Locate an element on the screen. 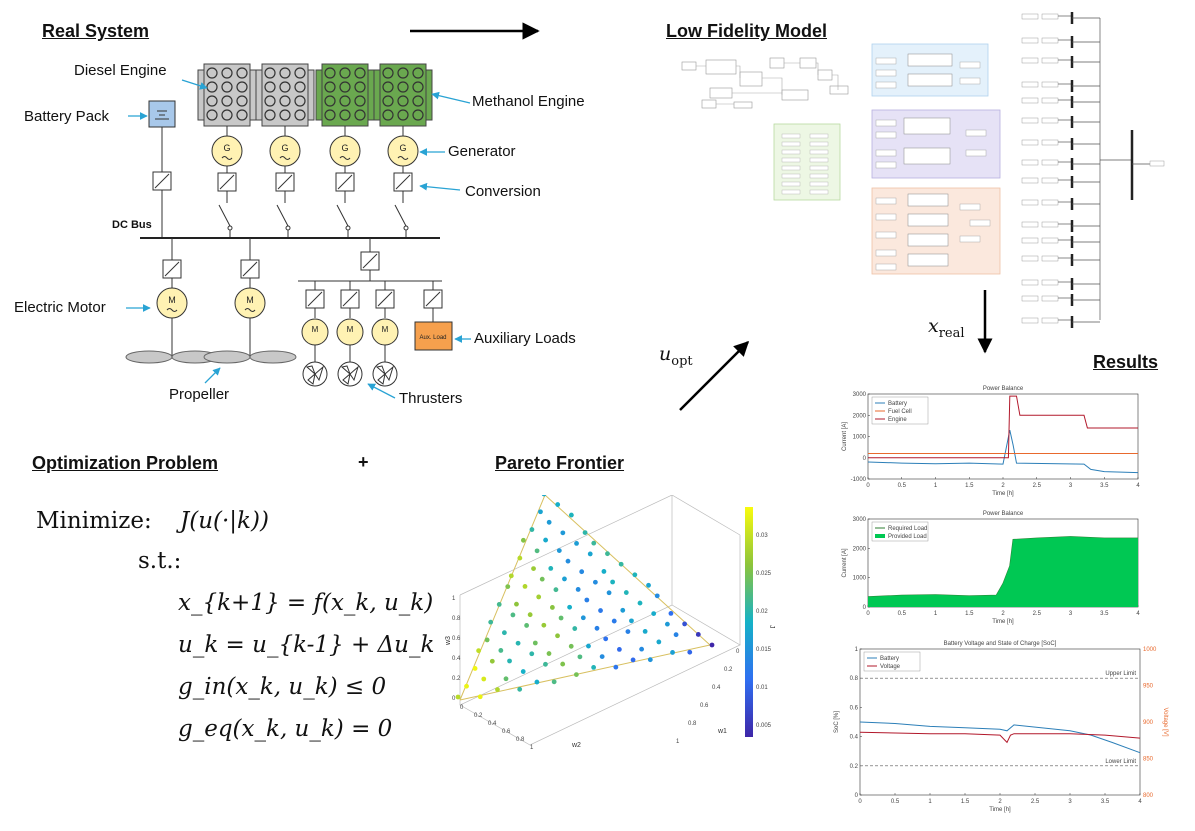 This screenshot has width=1195, height=831. w2-tick: 0.4 is located at coordinates (492, 724).